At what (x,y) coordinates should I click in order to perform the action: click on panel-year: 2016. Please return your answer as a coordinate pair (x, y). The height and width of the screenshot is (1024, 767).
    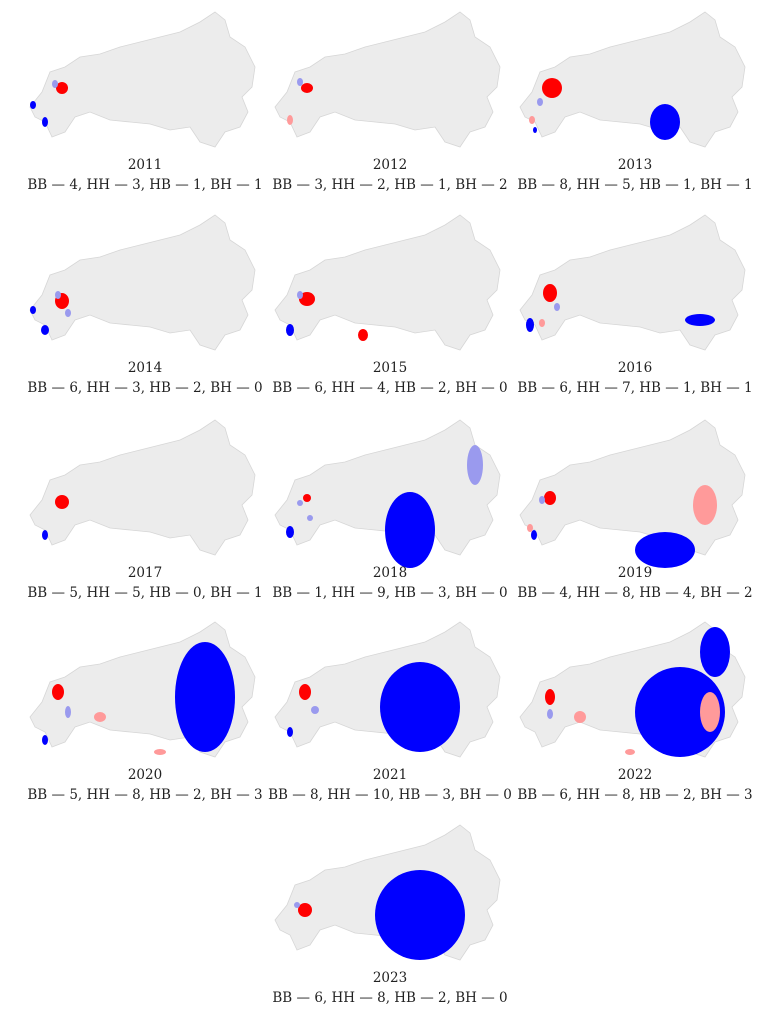
    Looking at the image, I should click on (635, 368).